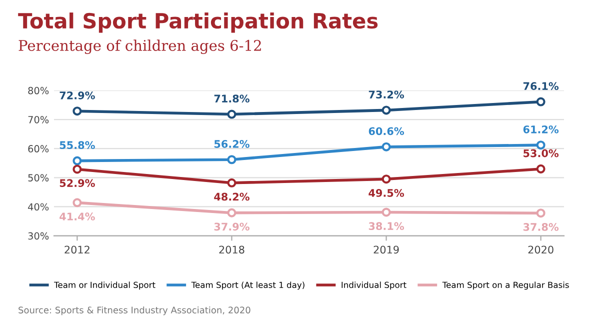 This screenshot has height=323, width=600. Describe the element at coordinates (77, 145) in the screenshot. I see `data-label: 55.8%` at that location.